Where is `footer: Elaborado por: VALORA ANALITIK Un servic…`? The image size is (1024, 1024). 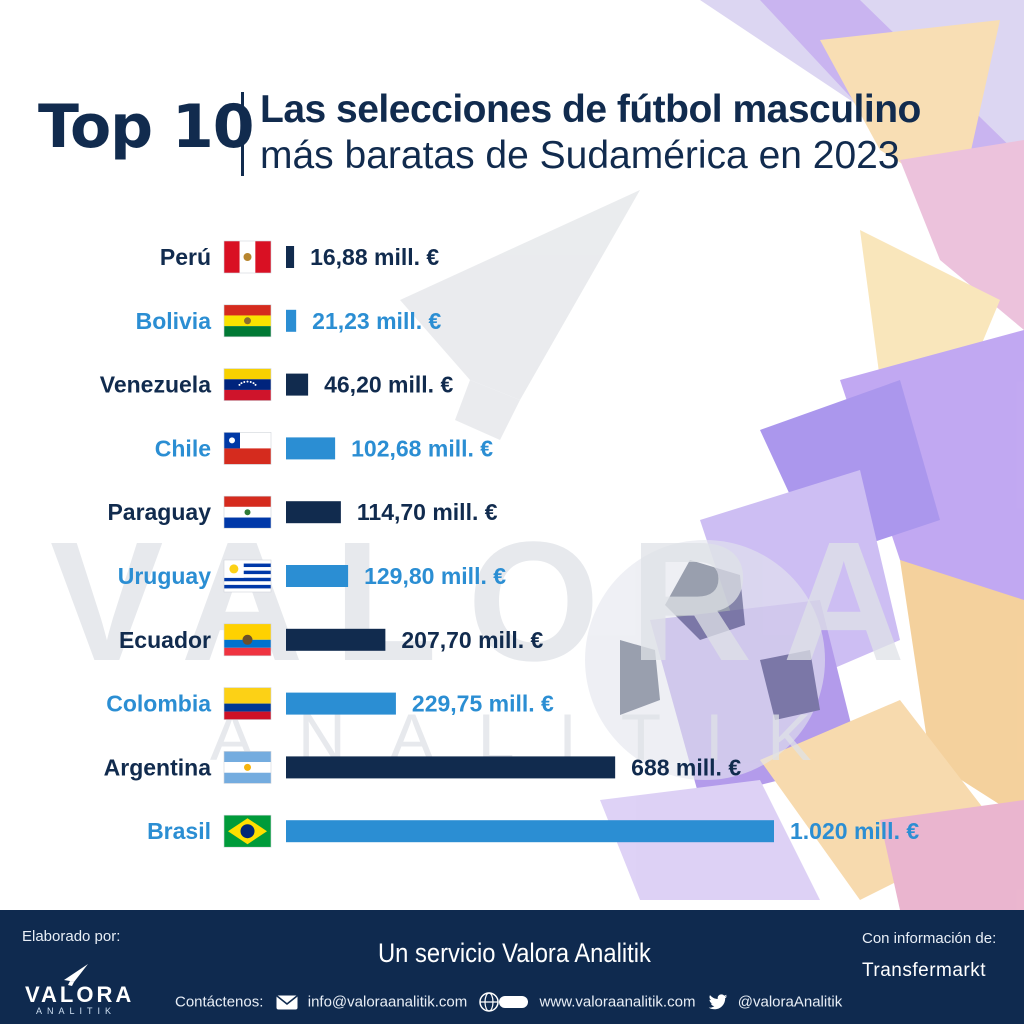 footer: Elaborado por: VALORA ANALITIK Un servic… is located at coordinates (512, 967).